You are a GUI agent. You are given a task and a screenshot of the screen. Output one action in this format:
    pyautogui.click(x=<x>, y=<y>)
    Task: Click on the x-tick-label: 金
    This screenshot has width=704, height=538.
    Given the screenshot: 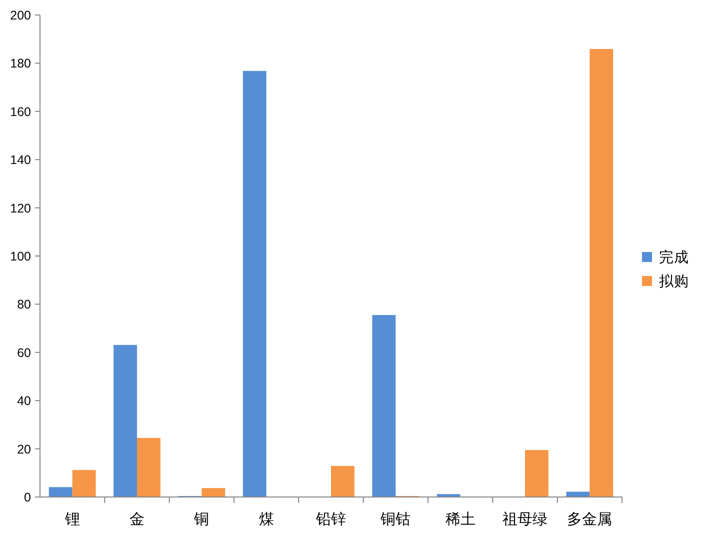 What is the action you would take?
    pyautogui.click(x=137, y=519)
    